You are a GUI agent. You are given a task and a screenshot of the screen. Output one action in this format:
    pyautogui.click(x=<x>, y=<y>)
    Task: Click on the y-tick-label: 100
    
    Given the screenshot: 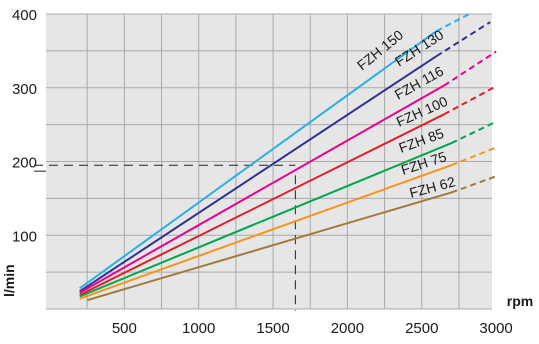 What is the action you would take?
    pyautogui.click(x=24, y=236)
    